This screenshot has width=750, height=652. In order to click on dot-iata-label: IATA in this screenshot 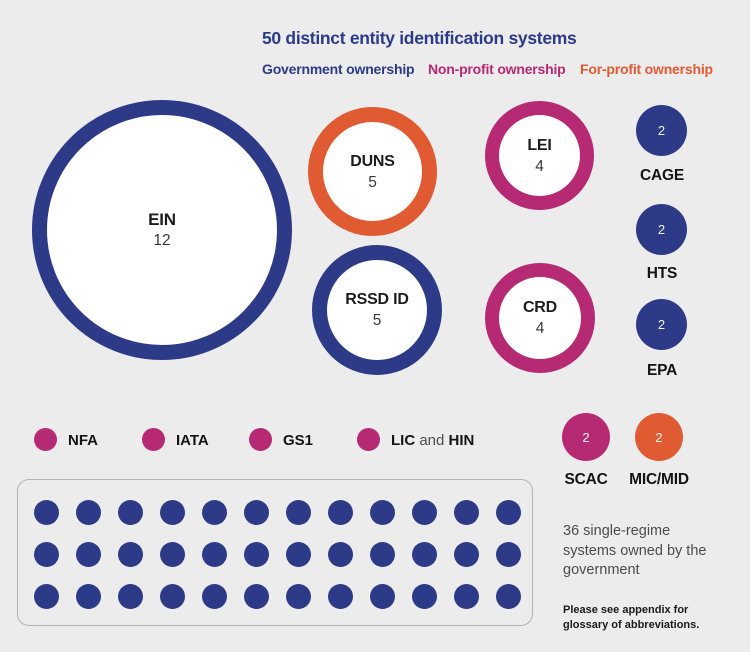, I will do `click(192, 440)`.